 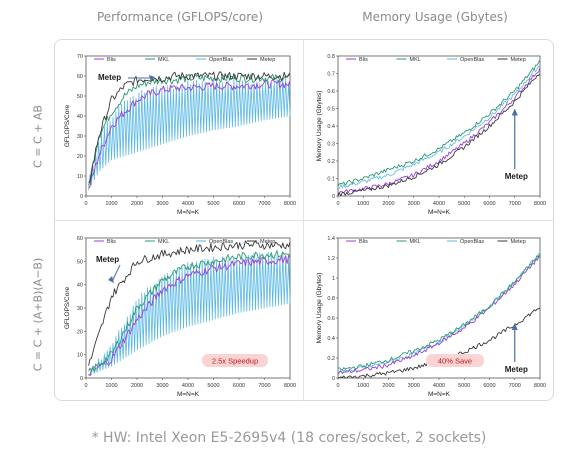 I want to click on result-badge, so click(x=235, y=360).